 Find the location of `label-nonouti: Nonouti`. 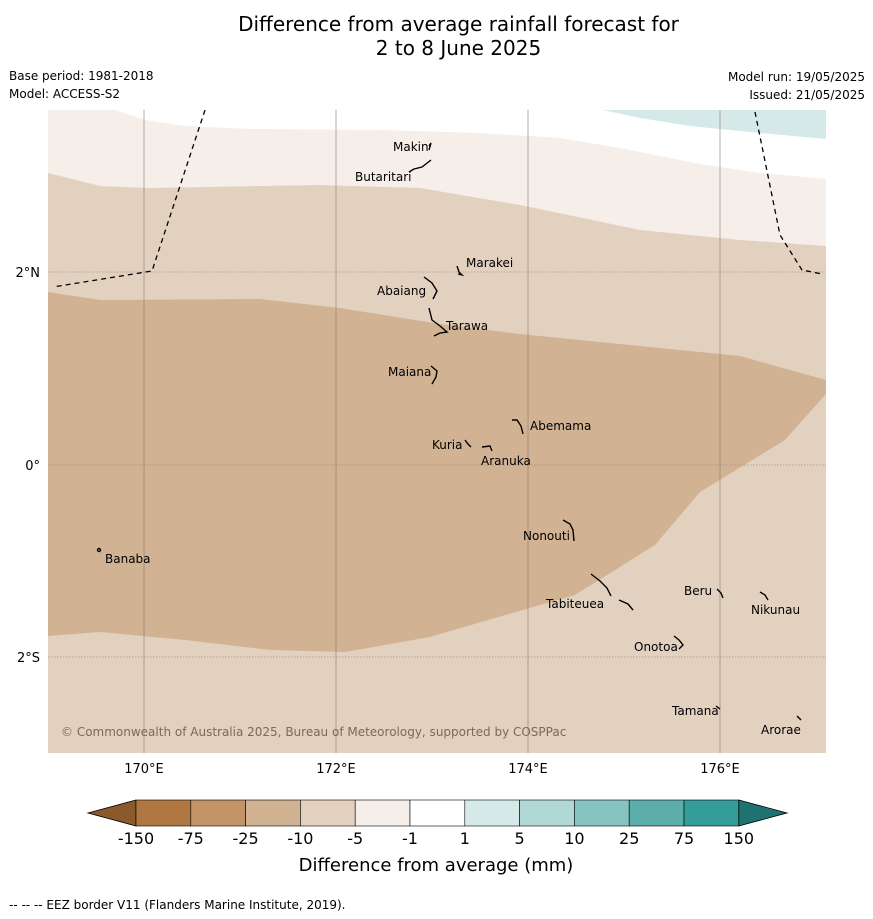

label-nonouti: Nonouti is located at coordinates (546, 536).